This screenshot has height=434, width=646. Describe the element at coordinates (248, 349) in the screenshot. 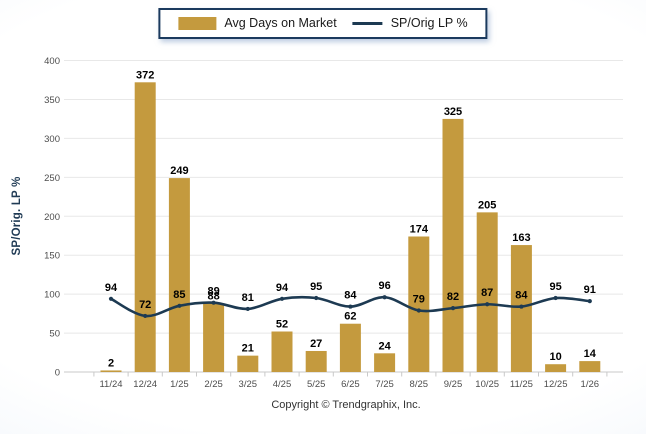

I see `bar-value-label: 21` at that location.